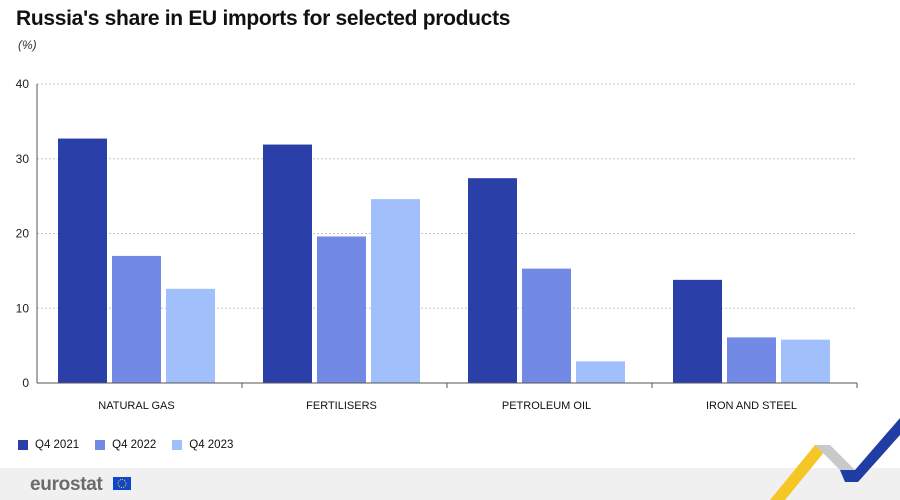 Image resolution: width=900 pixels, height=500 pixels. Describe the element at coordinates (23, 159) in the screenshot. I see `y-tick-label-30: 30` at that location.